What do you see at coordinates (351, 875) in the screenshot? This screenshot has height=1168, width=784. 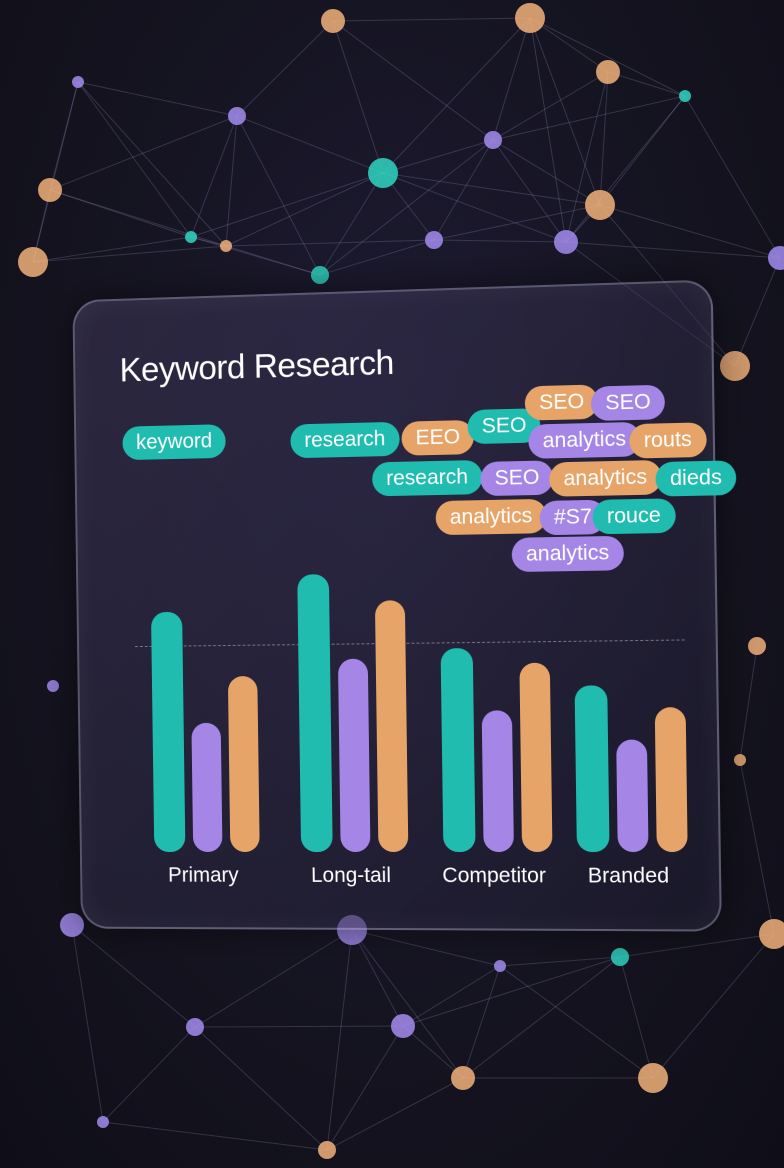 I see `category-label: Long-tail` at bounding box center [351, 875].